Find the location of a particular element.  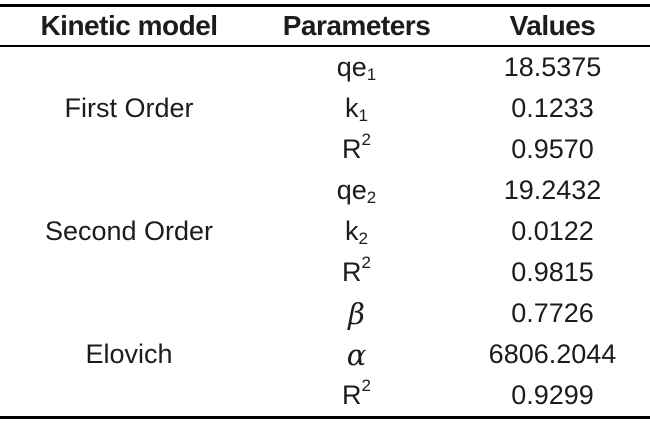

value-cell: 6806.2044 is located at coordinates (552, 354).